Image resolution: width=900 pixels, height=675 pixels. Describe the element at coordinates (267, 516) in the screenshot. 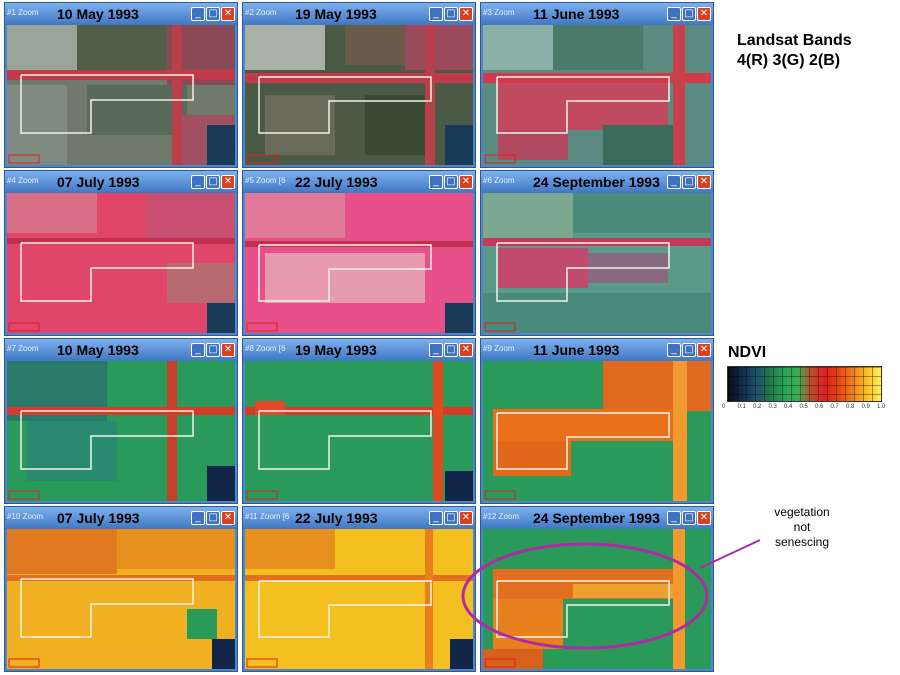

I see `window-tag: #11 Zoom [6` at that location.